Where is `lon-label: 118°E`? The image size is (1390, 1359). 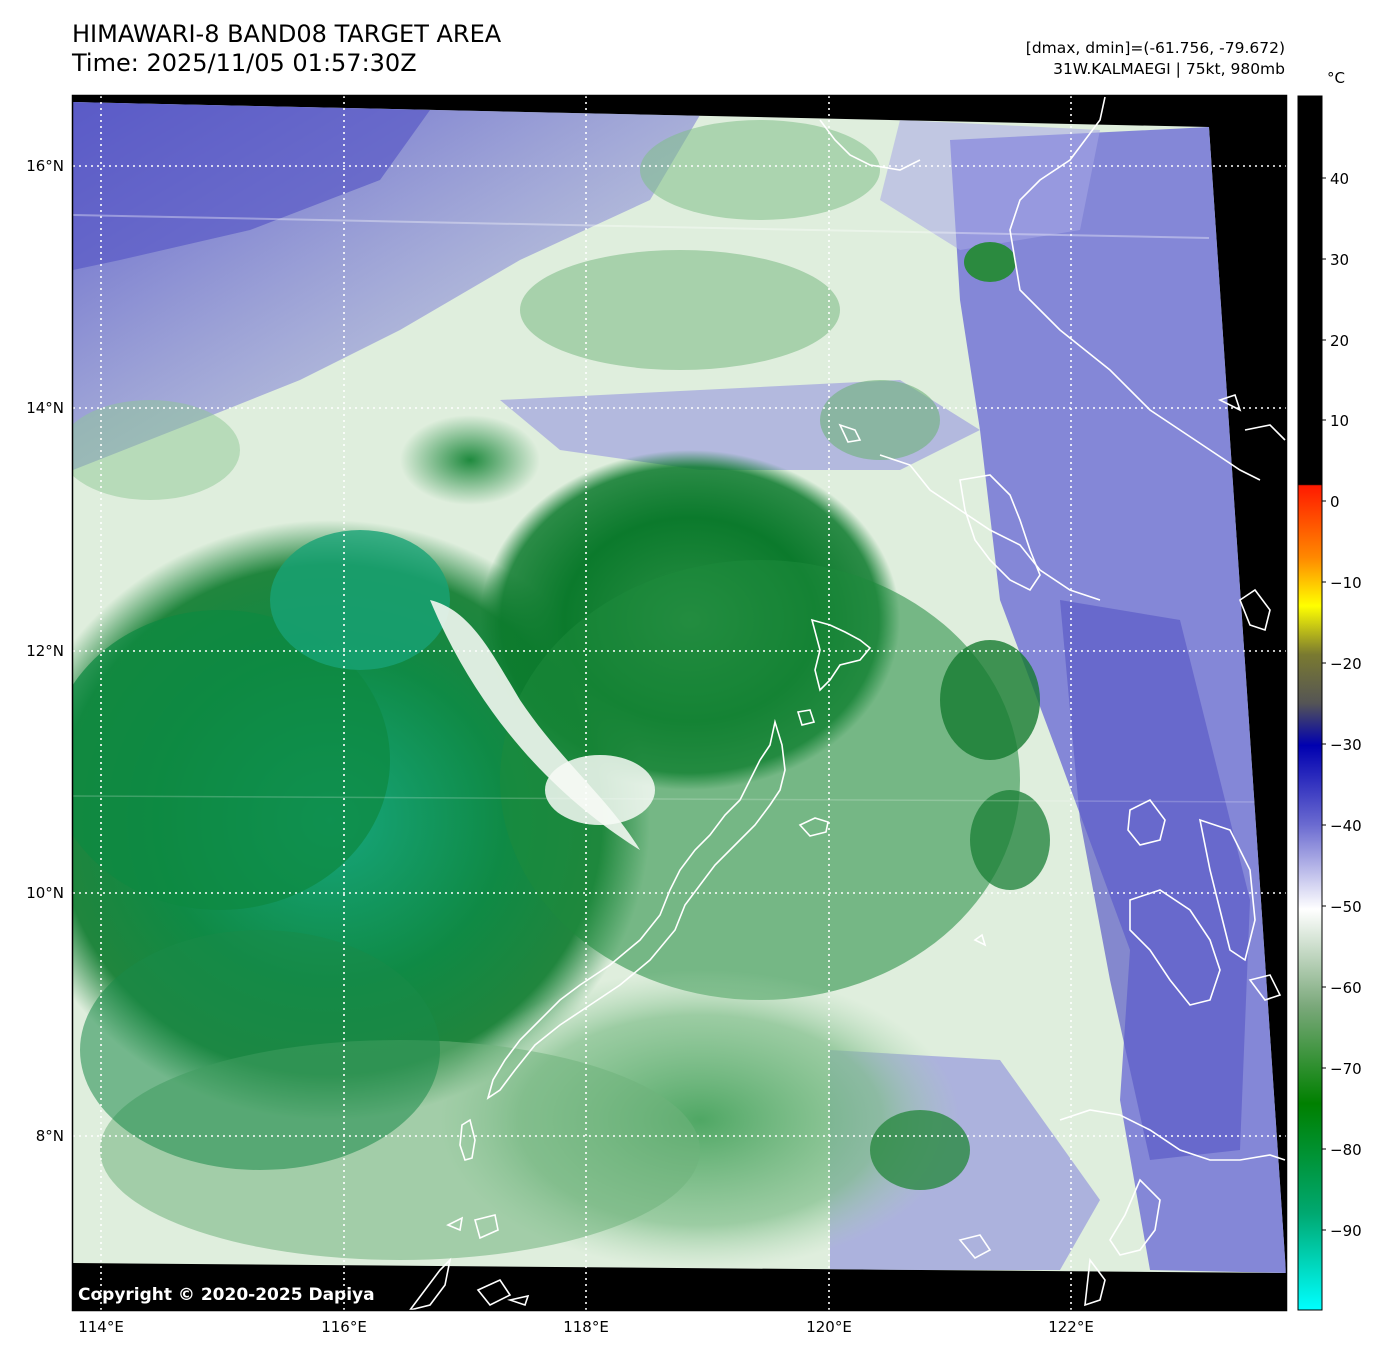 lon-label: 118°E is located at coordinates (586, 1327).